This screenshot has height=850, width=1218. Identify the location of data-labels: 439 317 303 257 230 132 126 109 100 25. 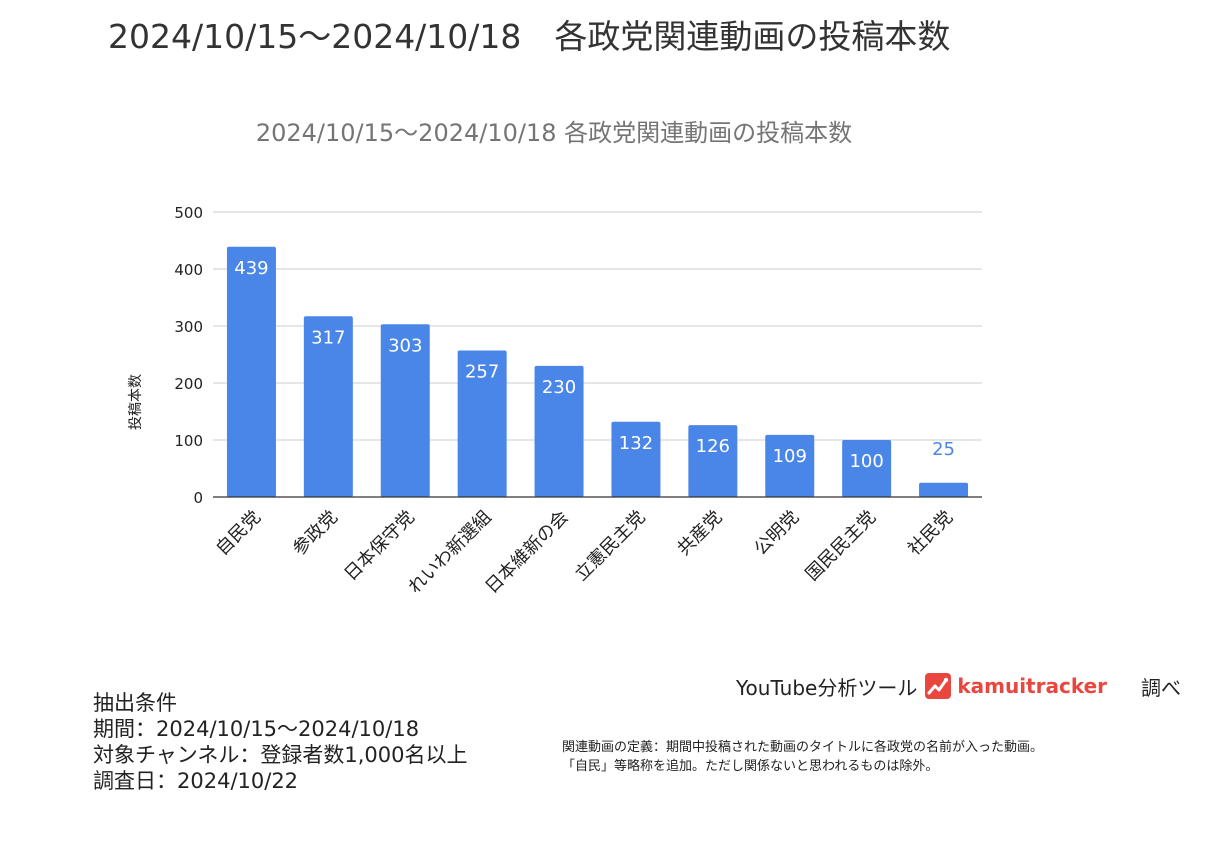
(594, 365).